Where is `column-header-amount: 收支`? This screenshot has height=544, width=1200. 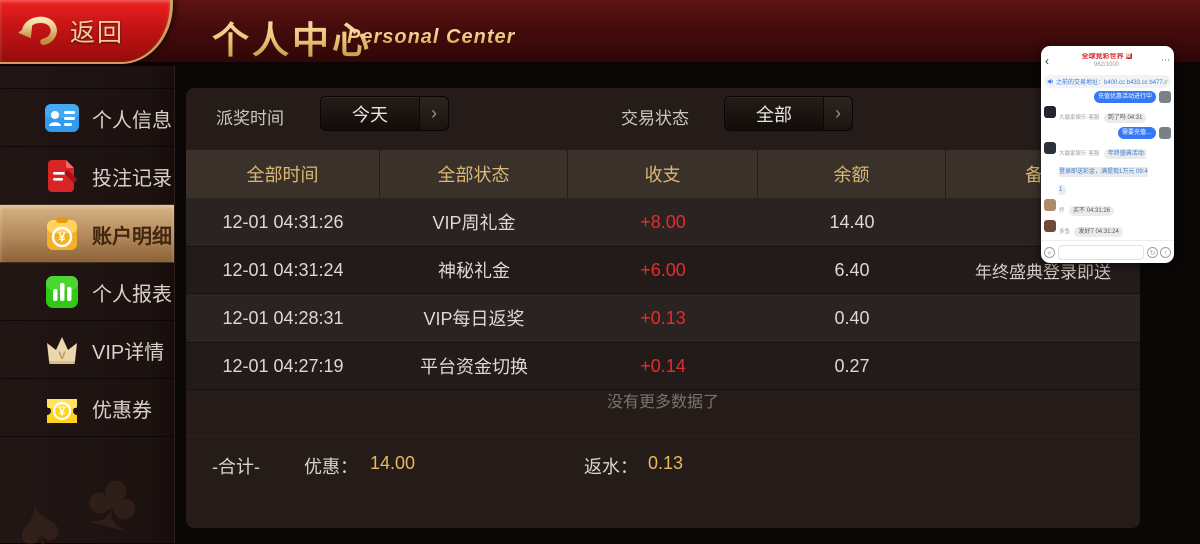 column-header-amount: 收支 is located at coordinates (663, 174).